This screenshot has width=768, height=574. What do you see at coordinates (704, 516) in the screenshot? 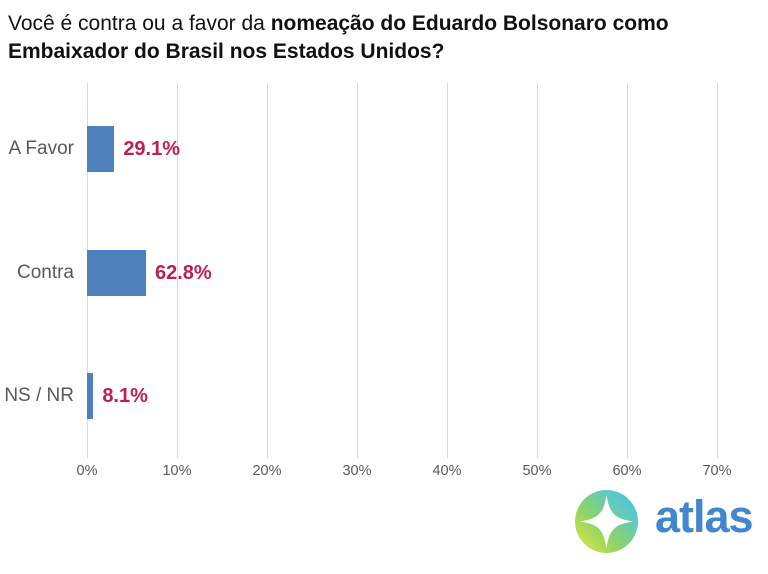
I see `atlas-logo-text: atlas` at bounding box center [704, 516].